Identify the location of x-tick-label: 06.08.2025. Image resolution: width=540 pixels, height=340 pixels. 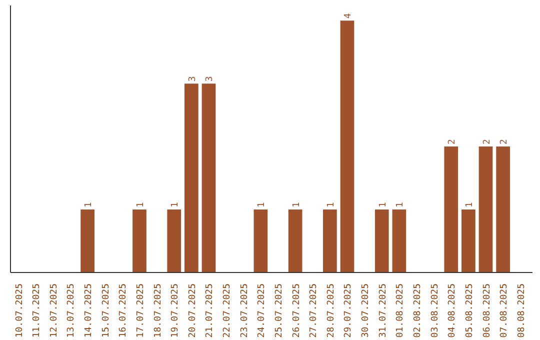
(487, 310).